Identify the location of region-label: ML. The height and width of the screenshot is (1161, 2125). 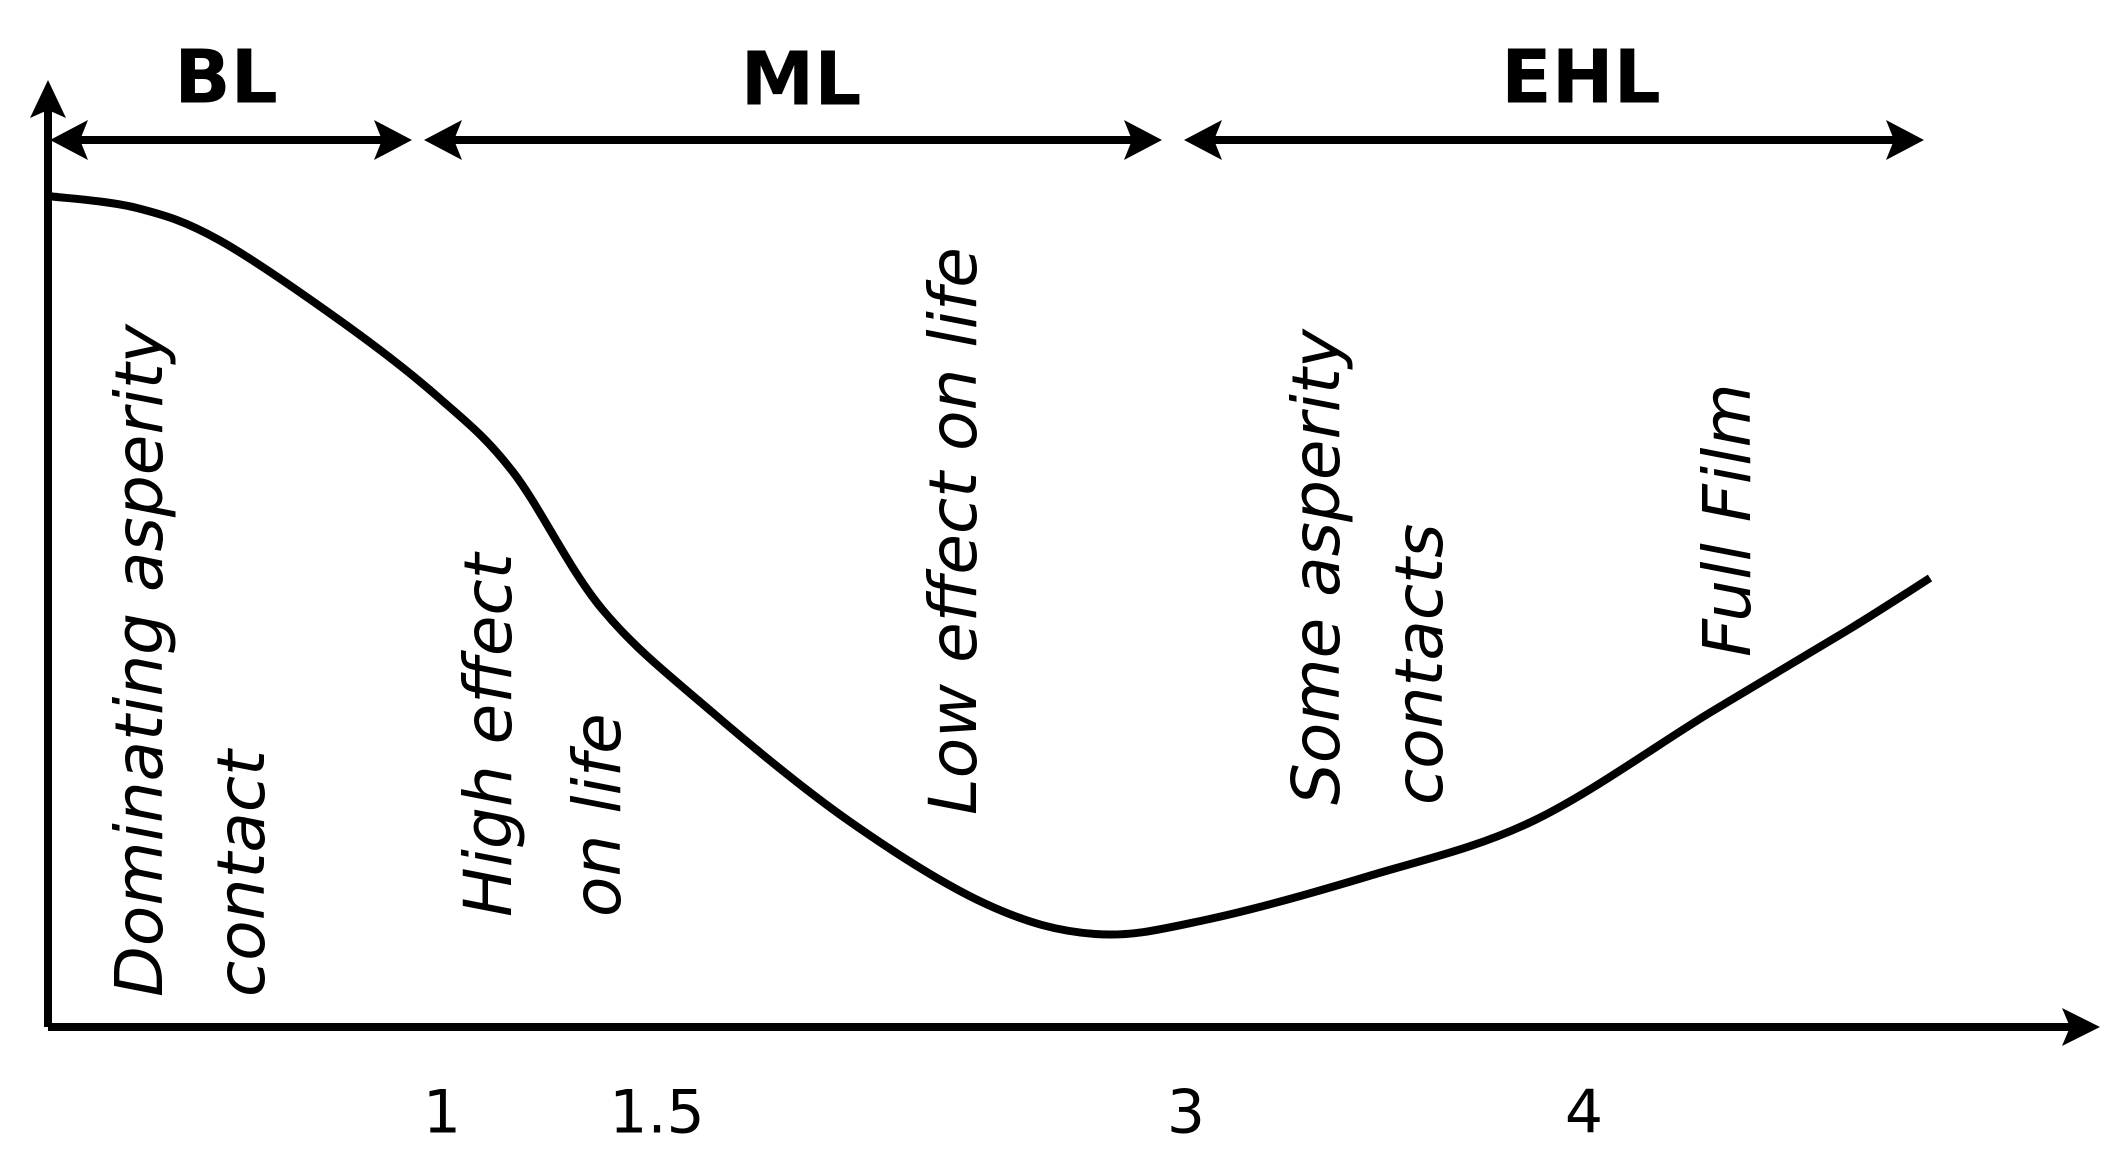
(801, 80).